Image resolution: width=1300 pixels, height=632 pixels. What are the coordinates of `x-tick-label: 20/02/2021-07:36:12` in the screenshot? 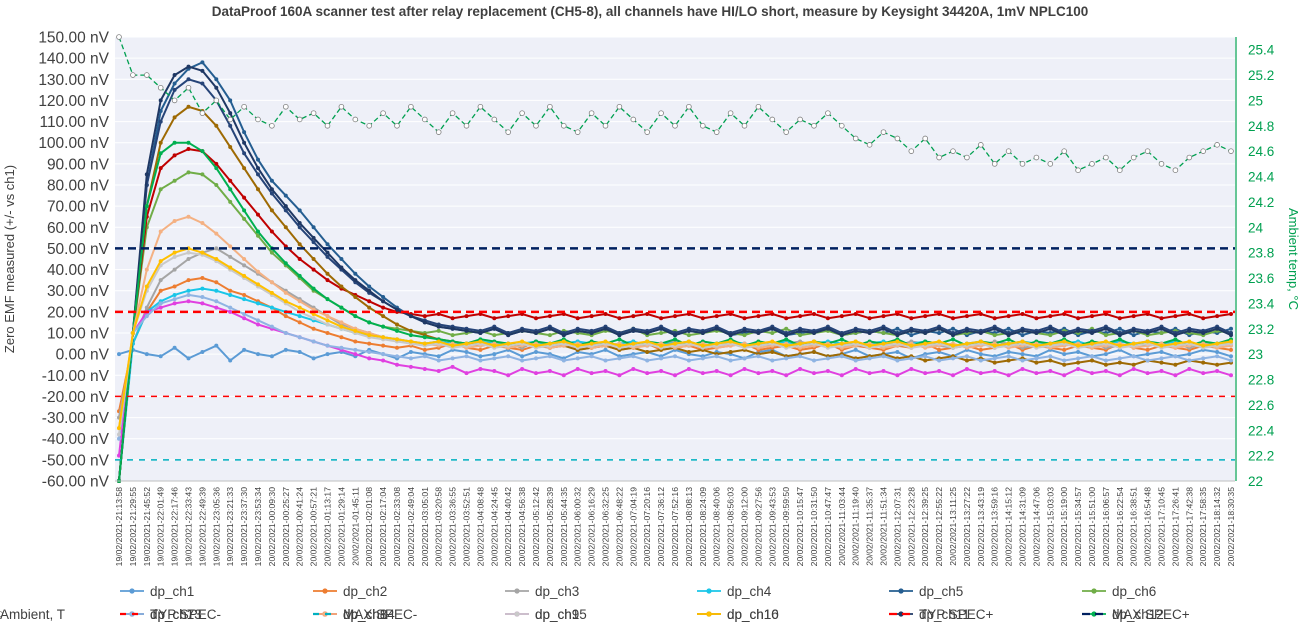 It's located at (661, 527).